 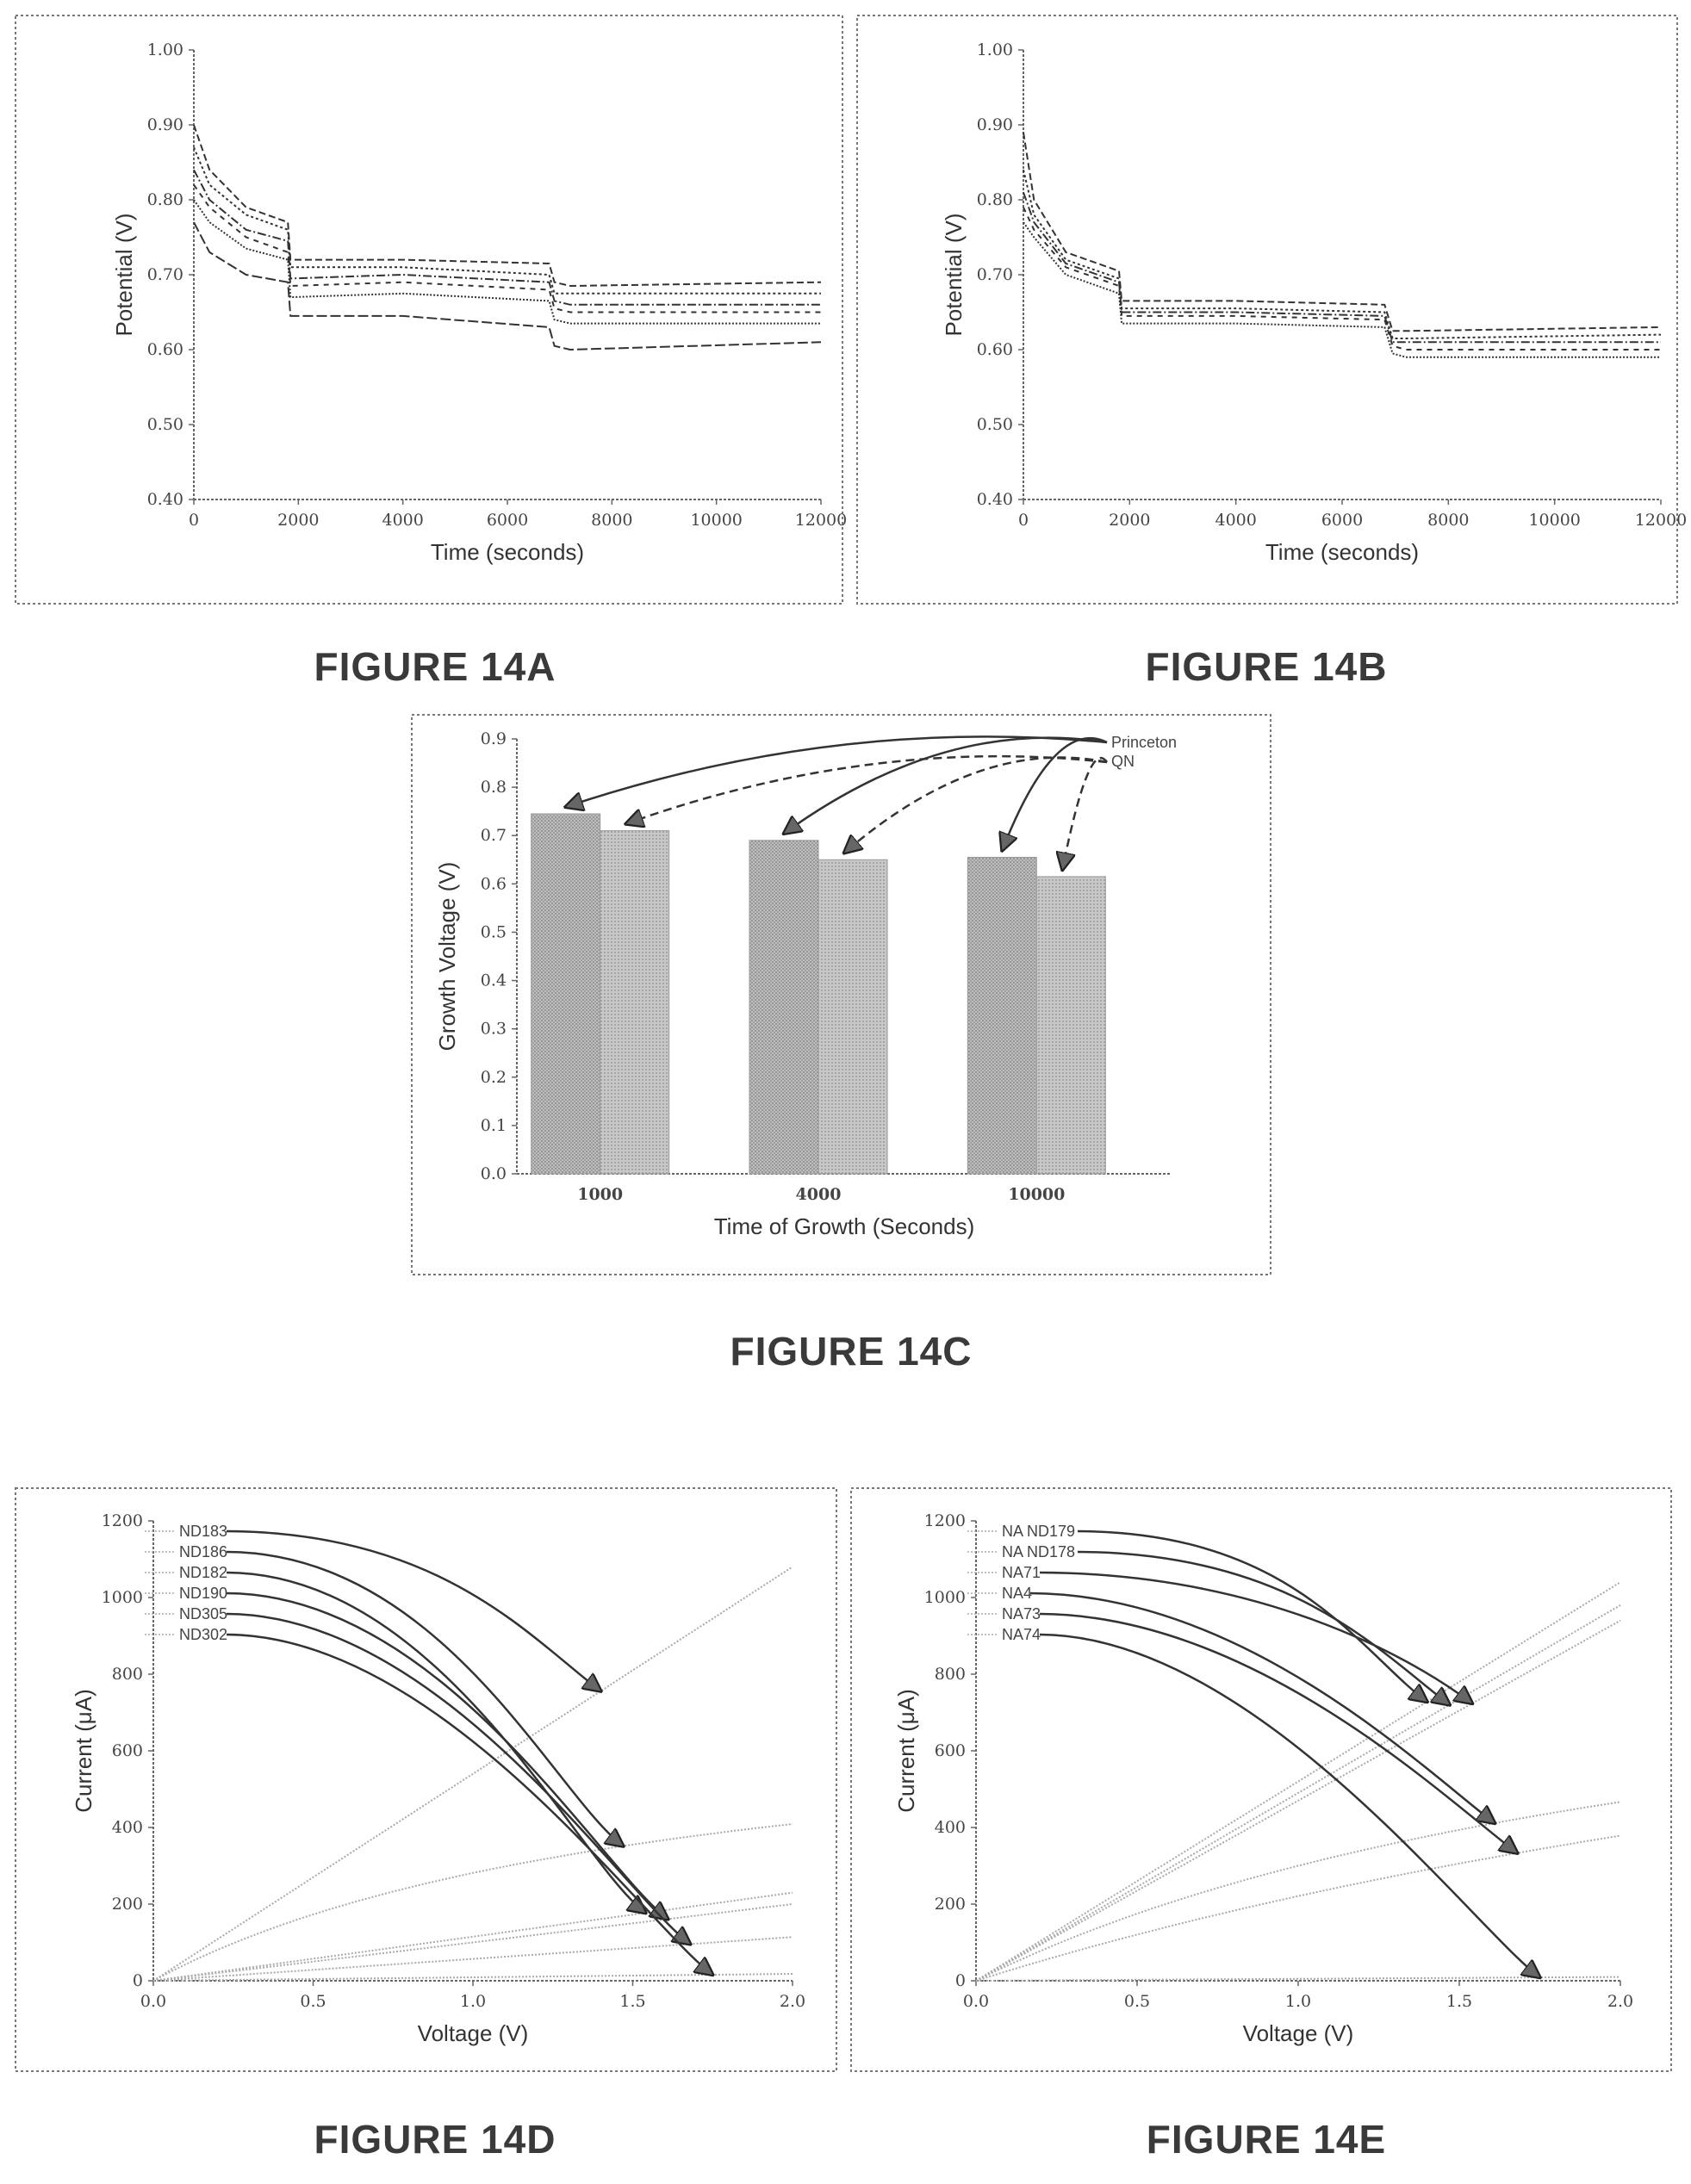 What do you see at coordinates (1267, 666) in the screenshot?
I see `caption-14b: FIGURE 14B` at bounding box center [1267, 666].